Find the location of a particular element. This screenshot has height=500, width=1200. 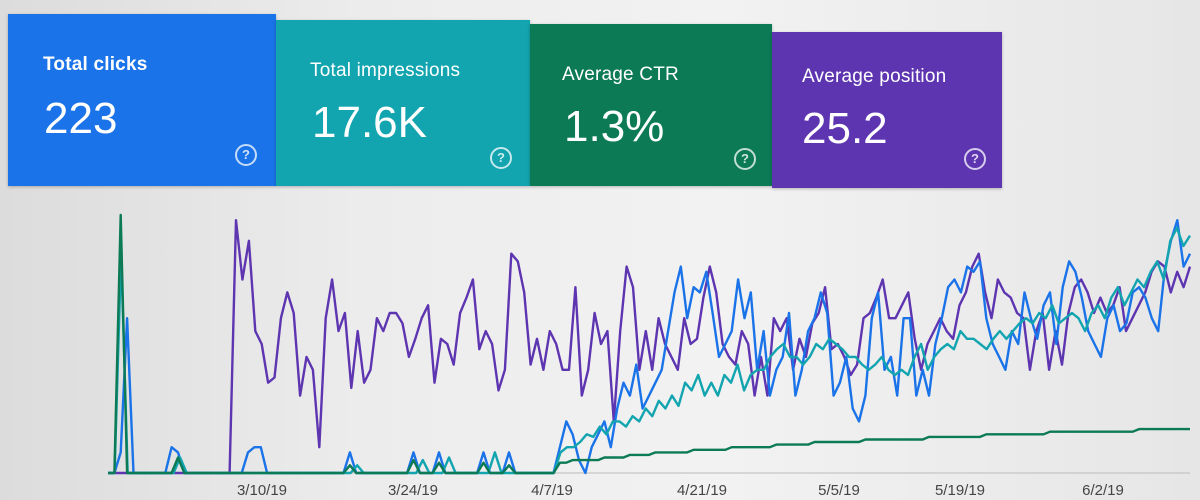

total-clicks-label: Total clicks is located at coordinates (95, 64).